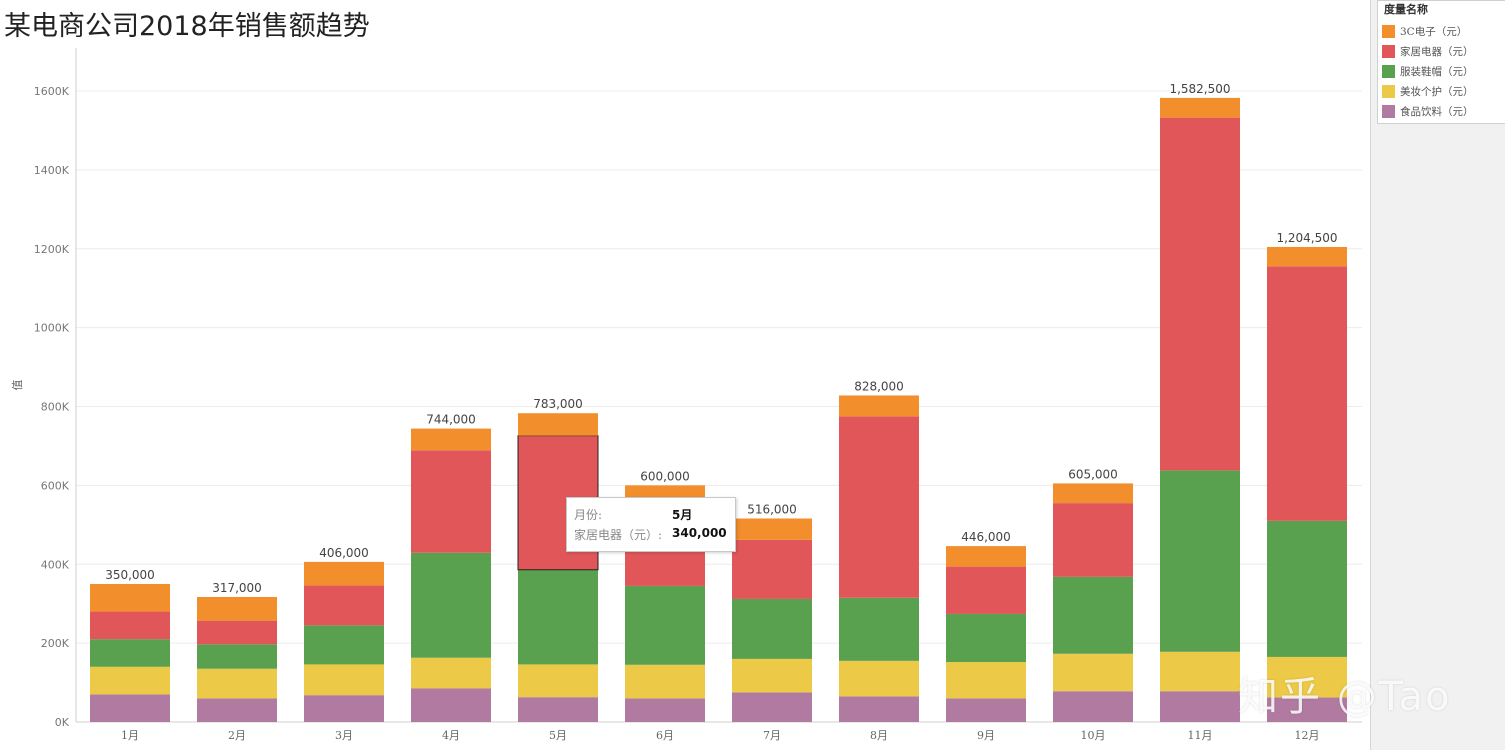 Image resolution: width=1505 pixels, height=750 pixels. I want to click on watermark: 知乎 @Tao, so click(1345, 697).